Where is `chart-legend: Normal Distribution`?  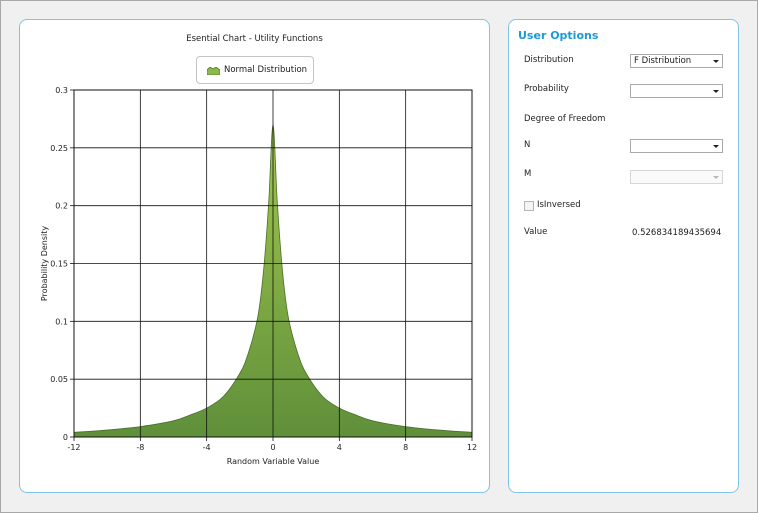
chart-legend: Normal Distribution is located at coordinates (255, 70).